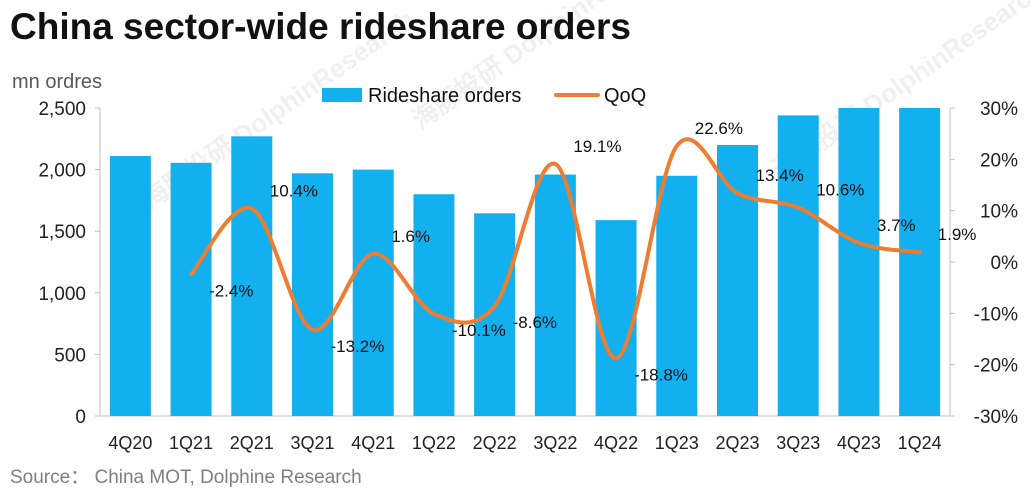 Image resolution: width=1033 pixels, height=489 pixels. I want to click on x-tick-label: 3Q21, so click(312, 443).